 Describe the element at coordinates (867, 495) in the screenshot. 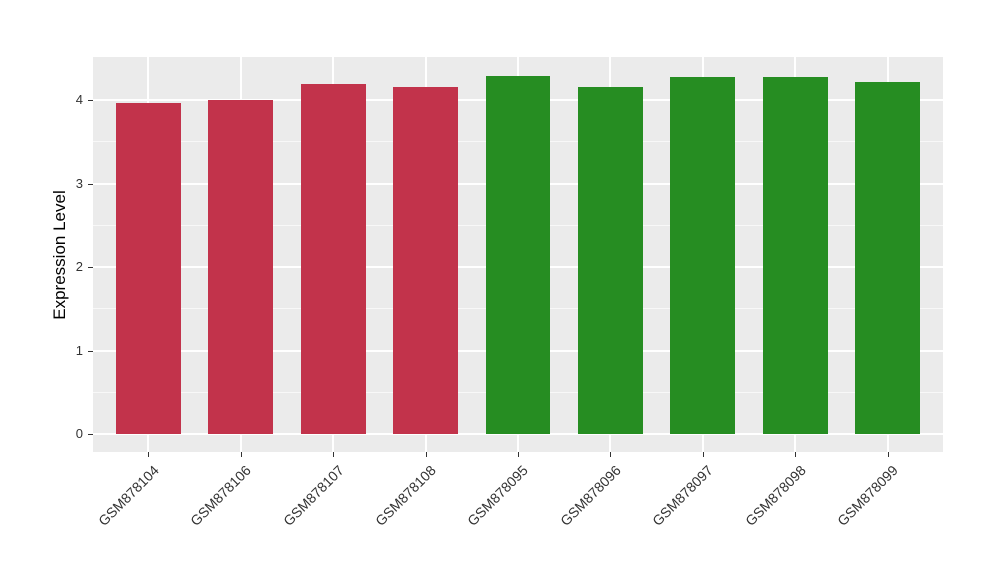

I see `x-tick-label: GSM878099` at that location.